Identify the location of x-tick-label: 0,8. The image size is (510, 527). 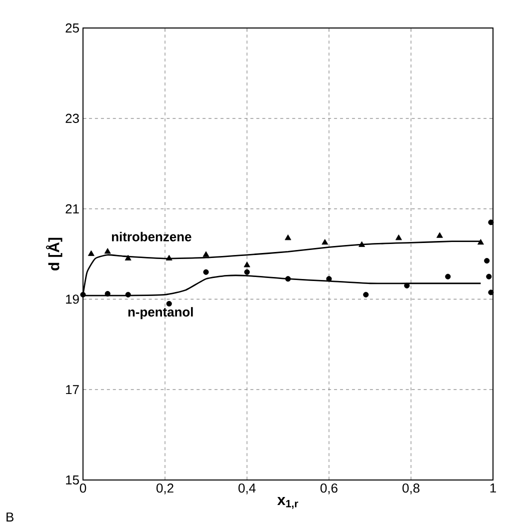
(411, 489).